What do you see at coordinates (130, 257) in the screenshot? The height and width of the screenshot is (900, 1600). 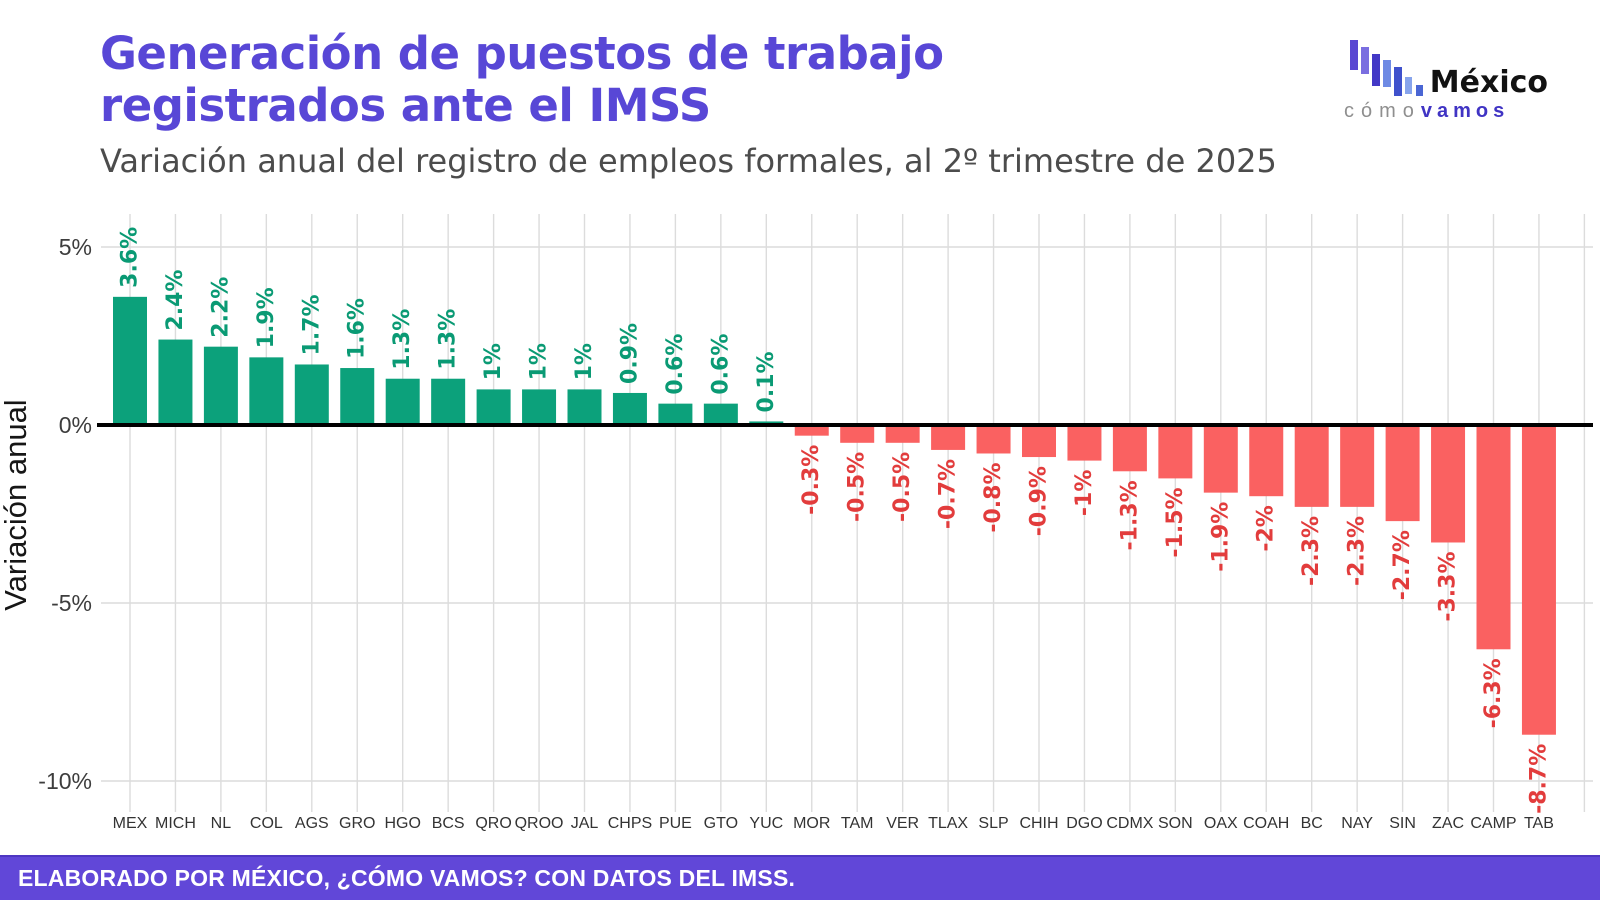 I see `bar-value-label: 3.6%` at bounding box center [130, 257].